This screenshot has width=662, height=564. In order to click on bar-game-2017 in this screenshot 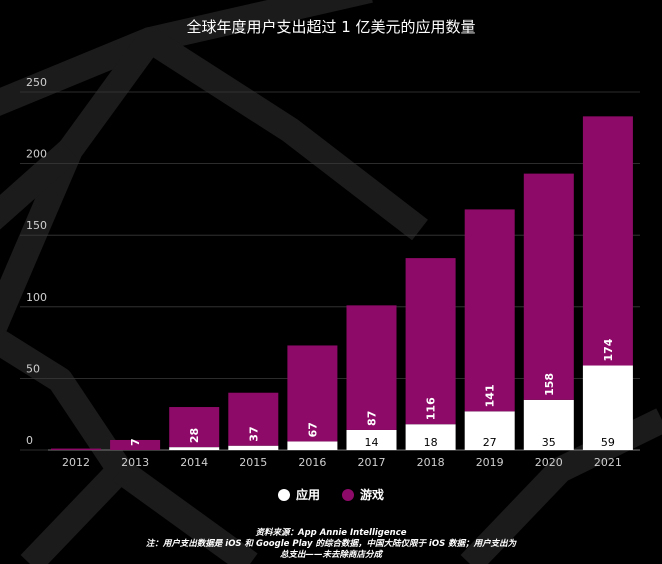, I will do `click(371, 367)`.